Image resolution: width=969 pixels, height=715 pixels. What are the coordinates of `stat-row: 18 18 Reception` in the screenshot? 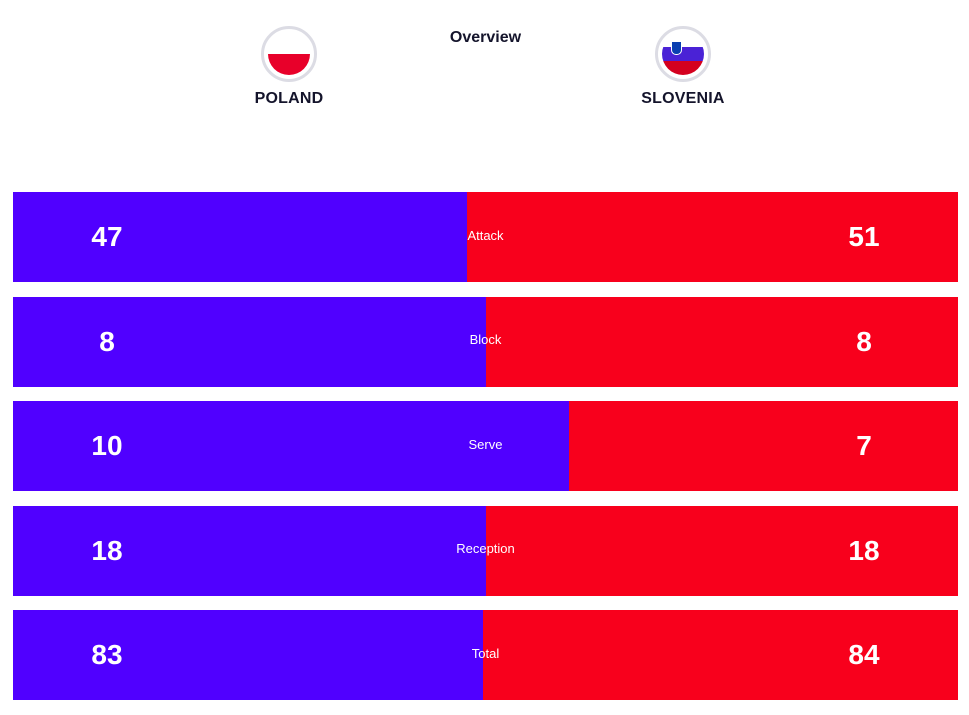 It's located at (485, 550).